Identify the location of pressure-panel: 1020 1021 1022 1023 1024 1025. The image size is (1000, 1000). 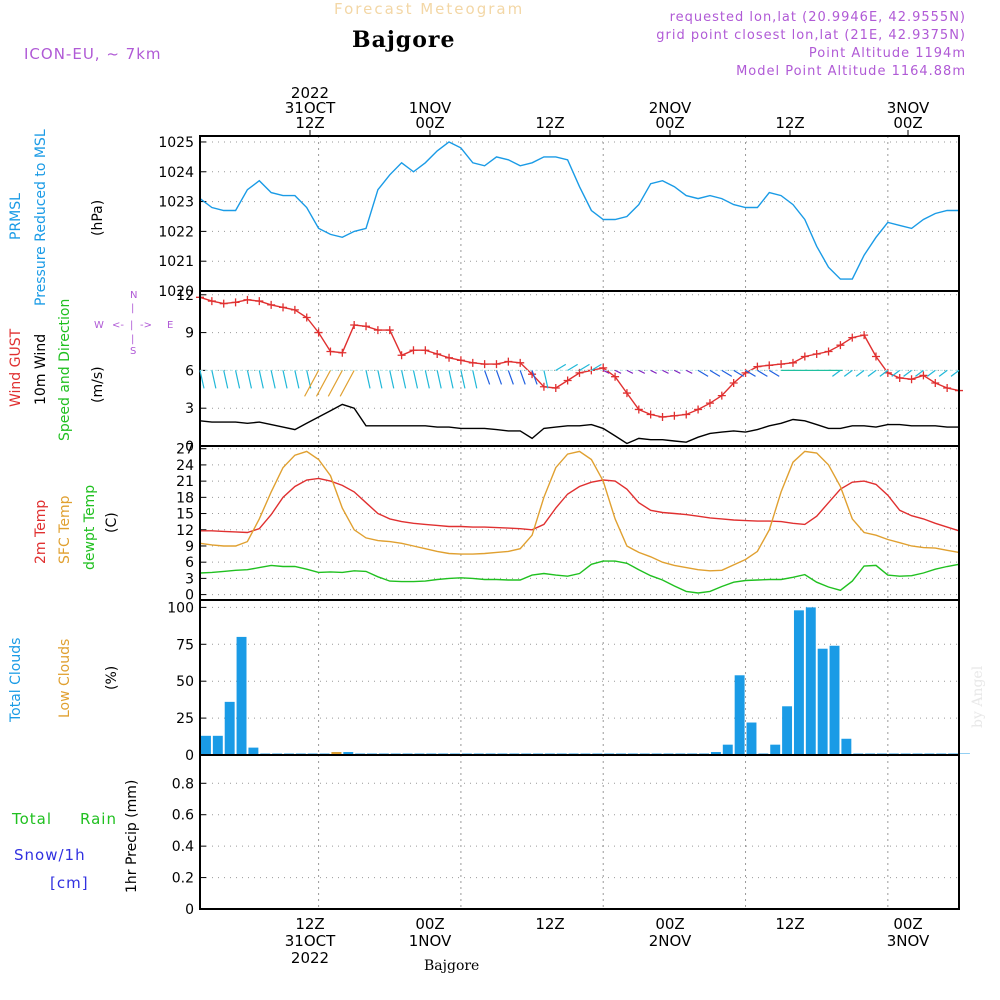
(559, 217).